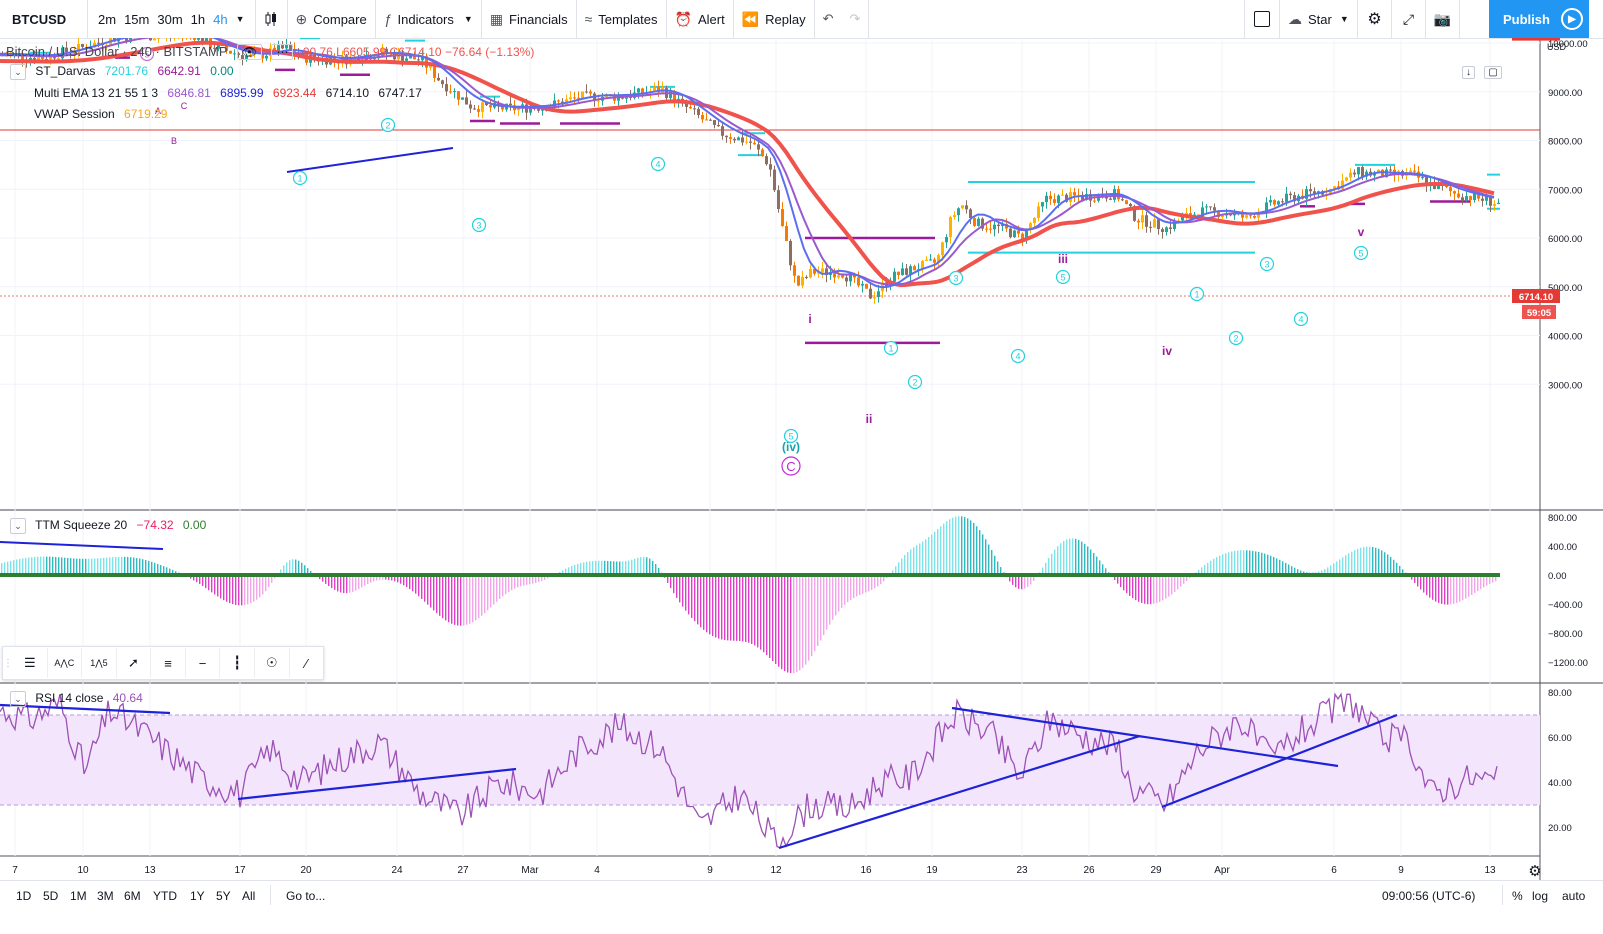  I want to click on clock: 09:00:56 (UTC-6), so click(1428, 896).